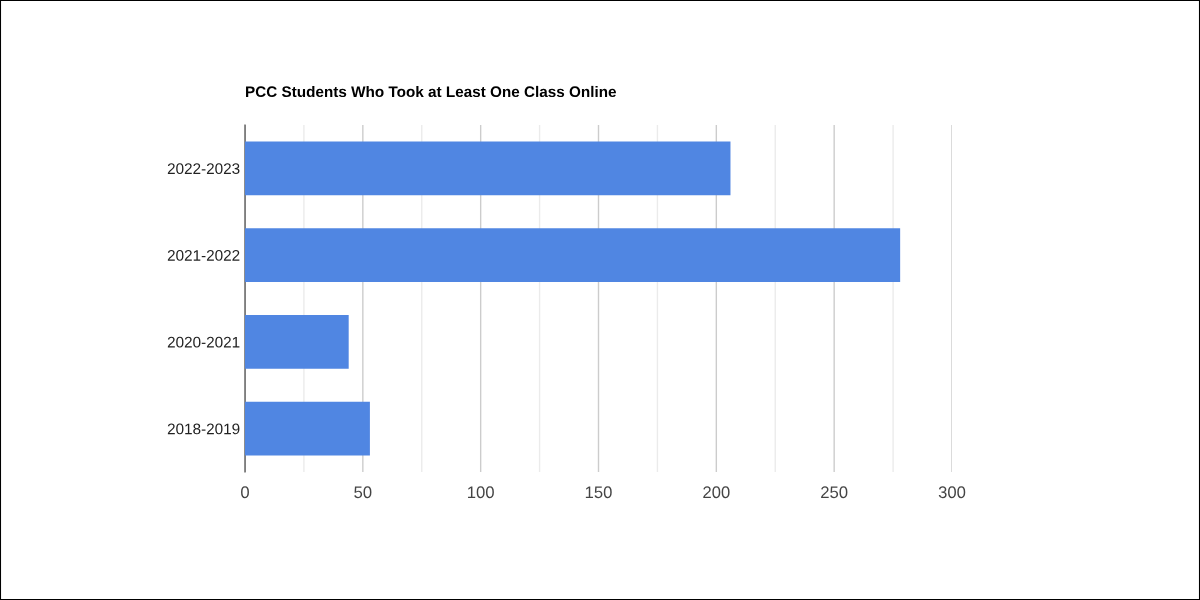 This screenshot has width=1200, height=600. I want to click on y-tick-label: 2018-2019, so click(203, 429).